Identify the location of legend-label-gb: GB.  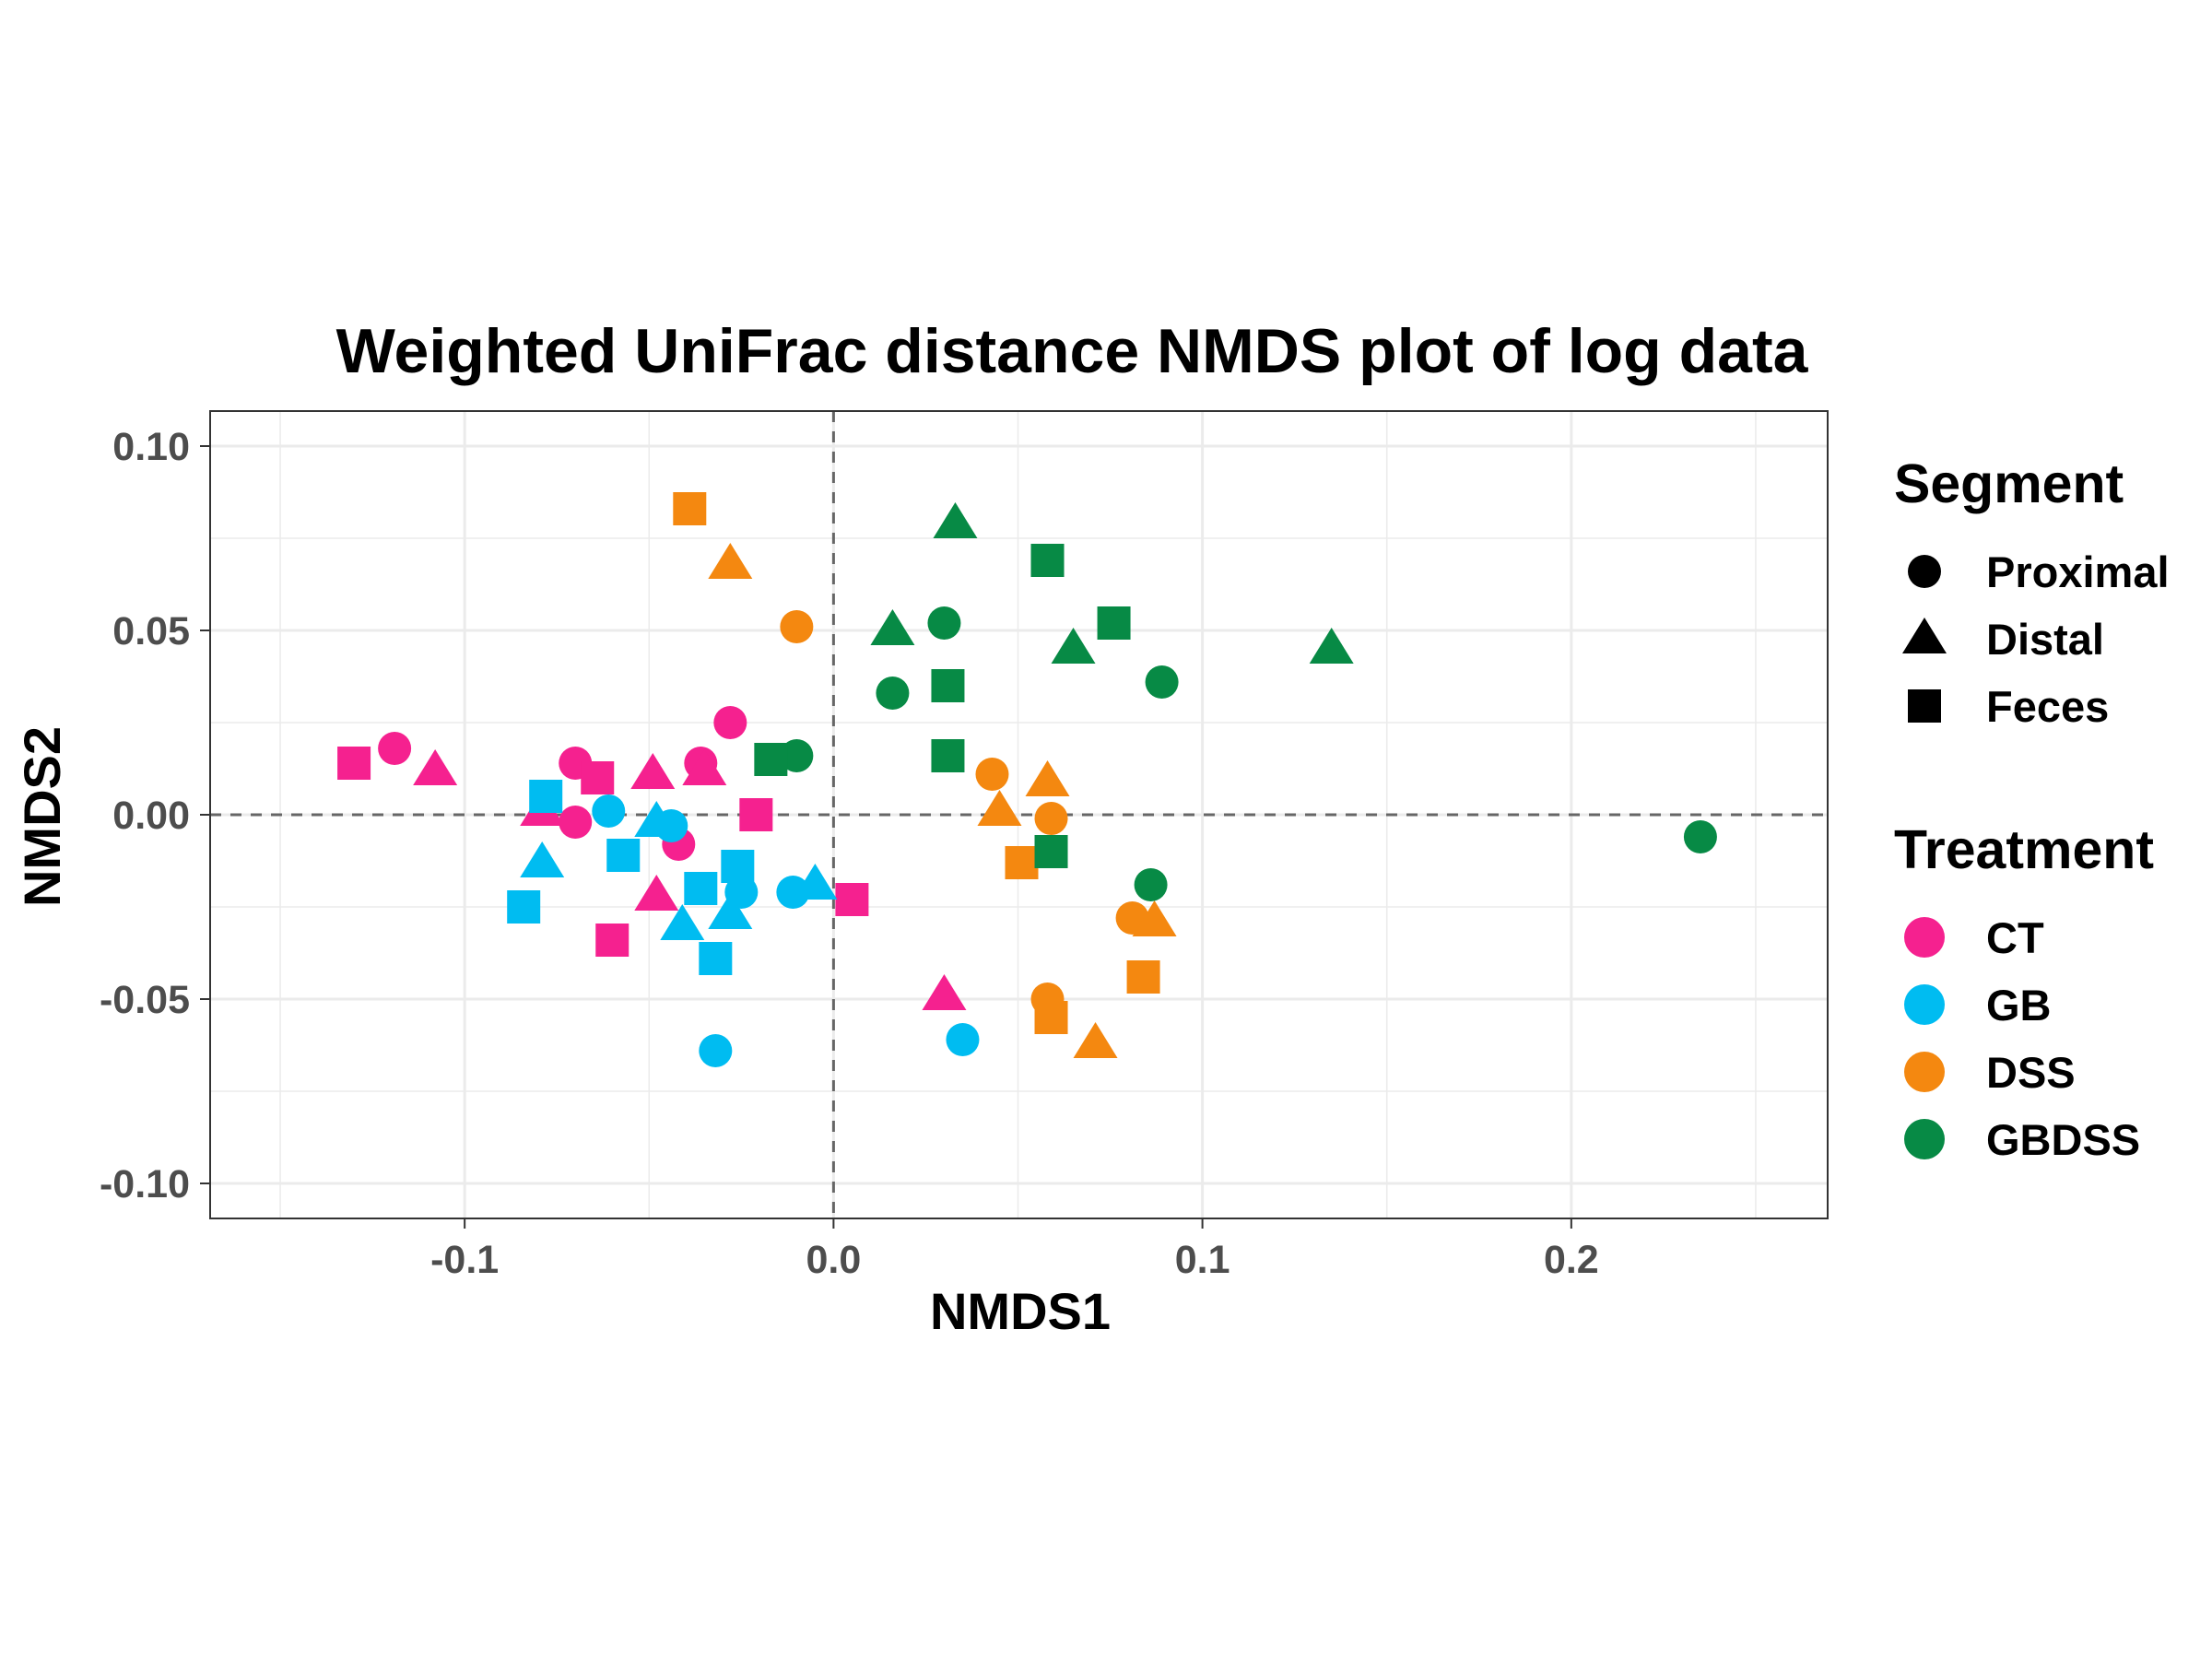
(2019, 1005).